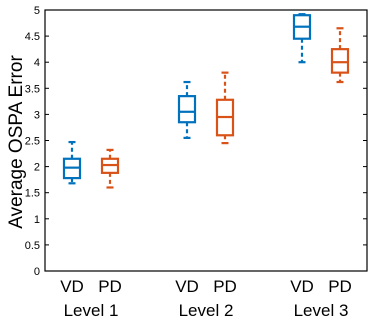  What do you see at coordinates (91, 310) in the screenshot?
I see `group-label: Level 1` at bounding box center [91, 310].